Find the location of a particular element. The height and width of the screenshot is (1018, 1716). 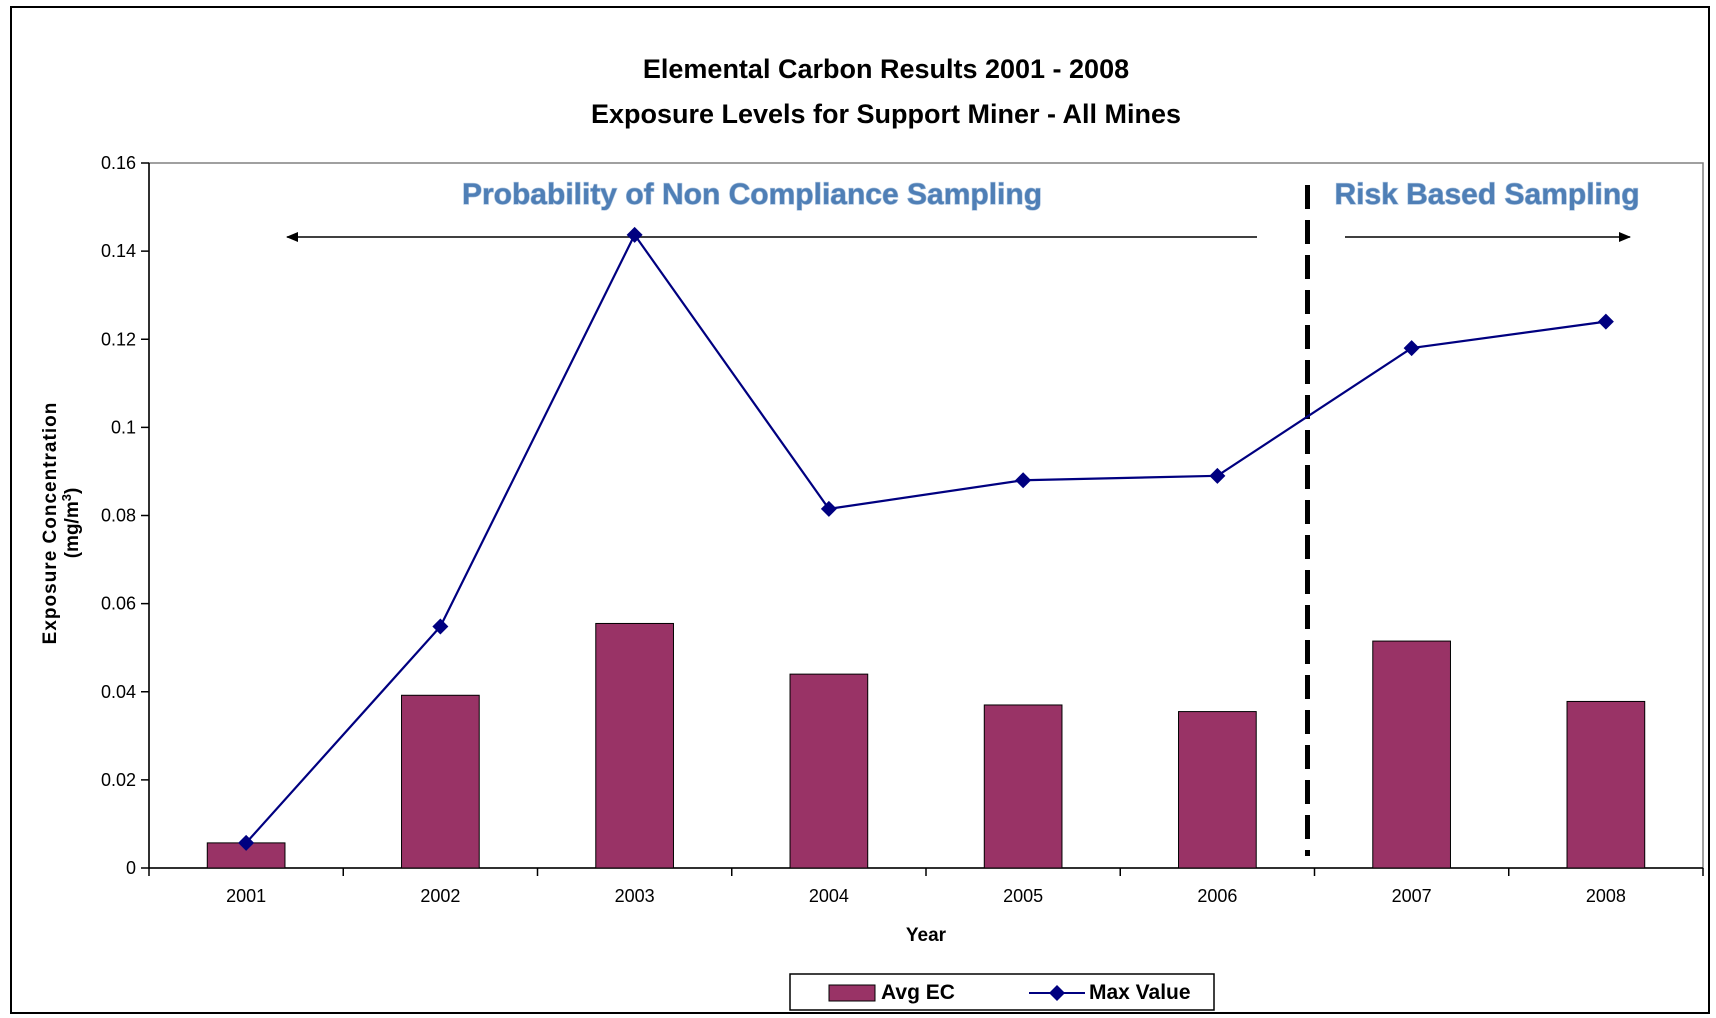

y-tick-label: 0.06 is located at coordinates (118, 604).